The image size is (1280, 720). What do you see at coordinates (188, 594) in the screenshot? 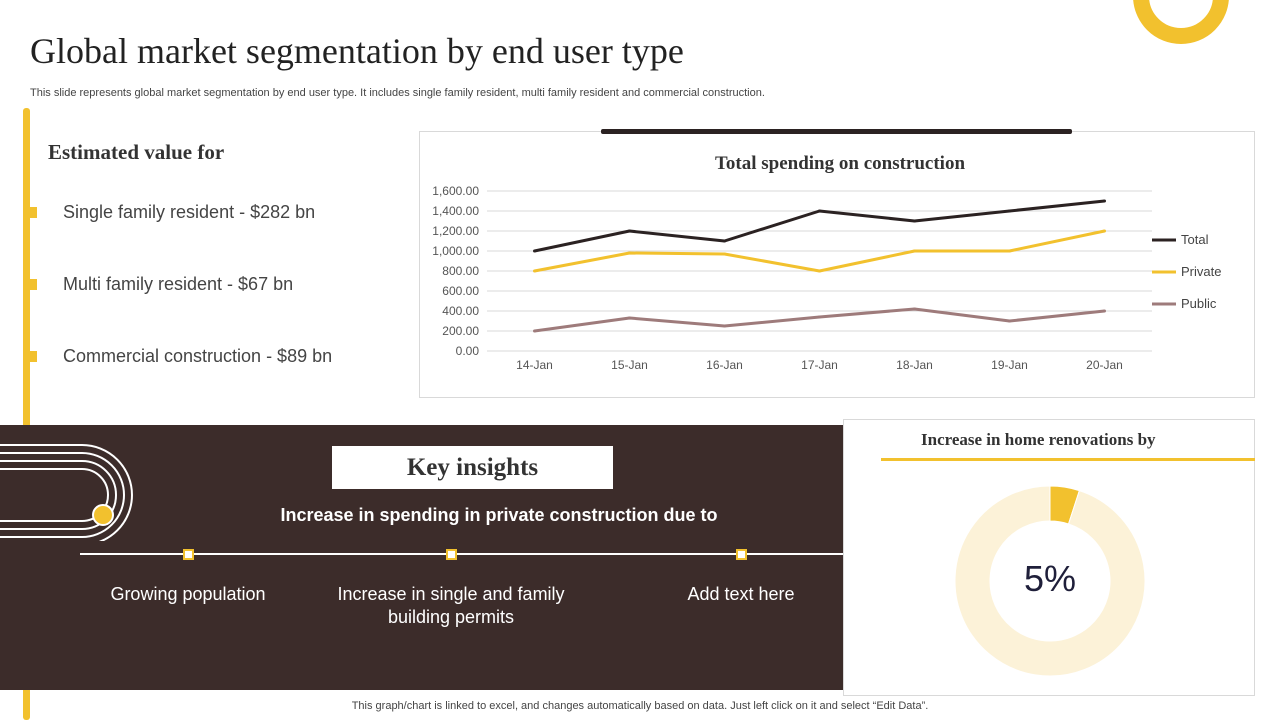
I see `insight-point: Growing population` at bounding box center [188, 594].